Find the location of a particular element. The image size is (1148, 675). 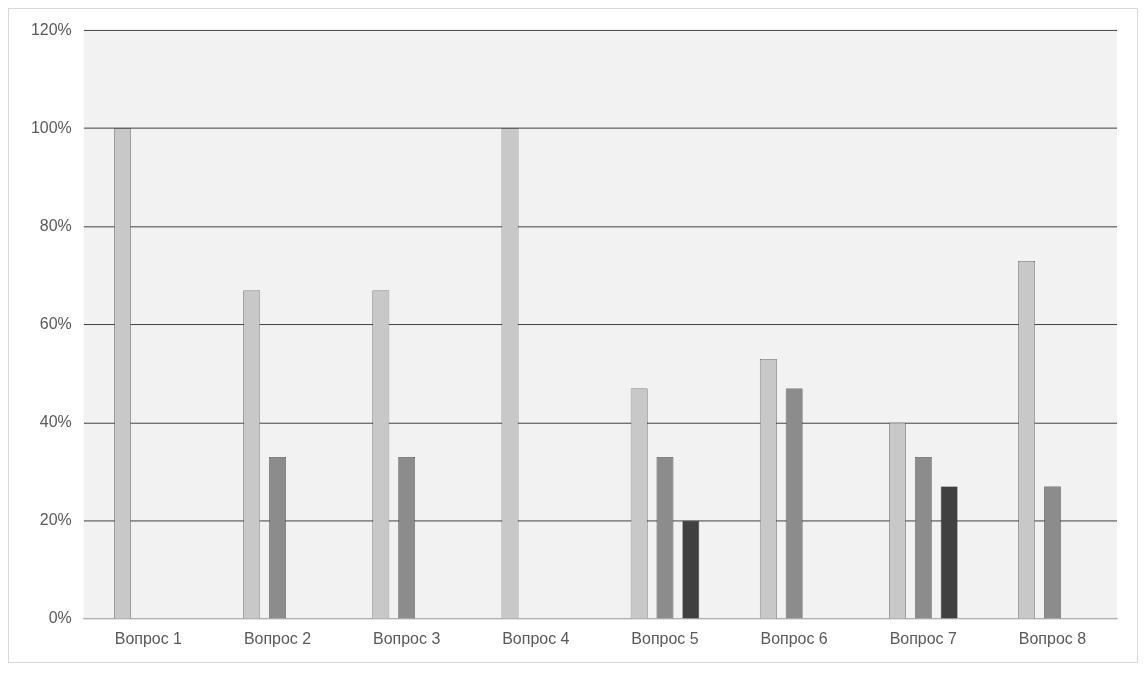

y-tick-label: 0% is located at coordinates (60, 618).